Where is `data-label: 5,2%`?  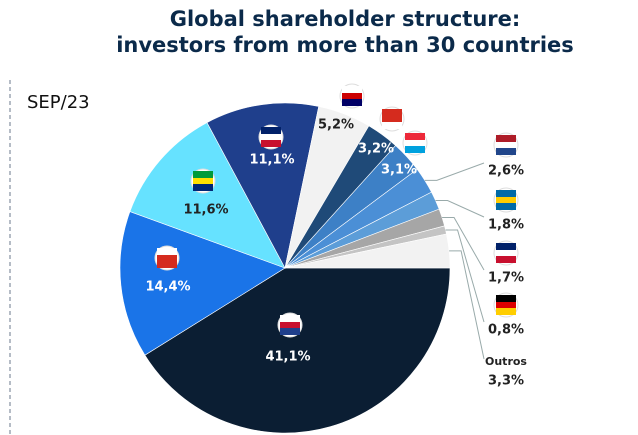 data-label: 5,2% is located at coordinates (336, 125).